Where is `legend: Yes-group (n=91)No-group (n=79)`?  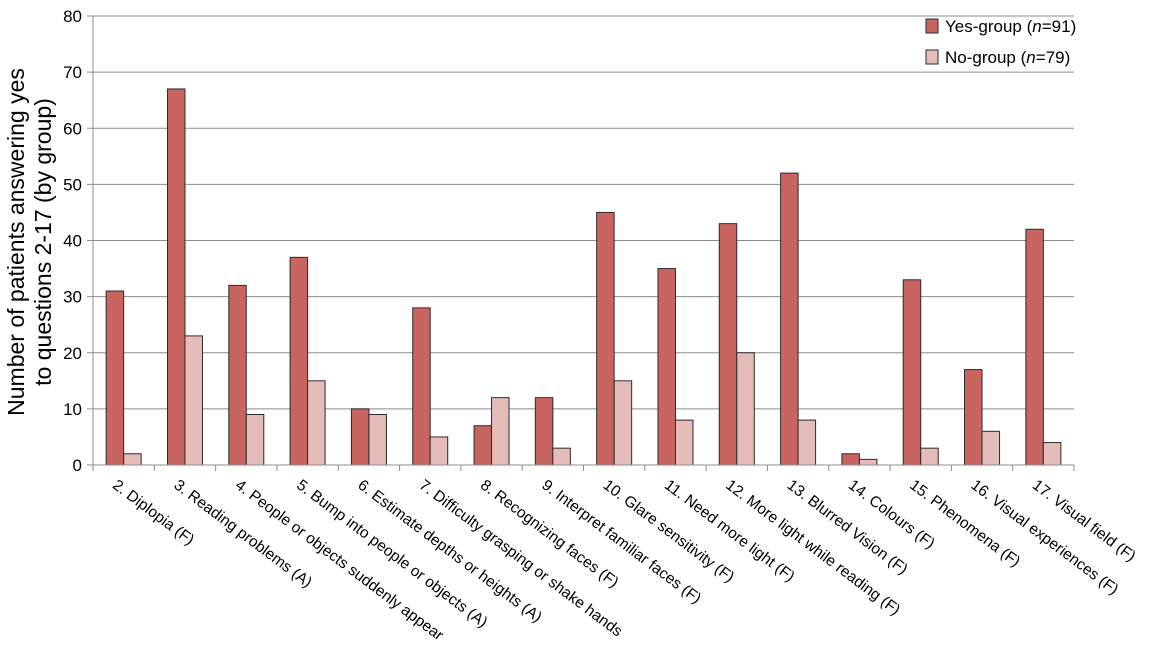
legend: Yes-group (n=91)No-group (n=79) is located at coordinates (1000, 42).